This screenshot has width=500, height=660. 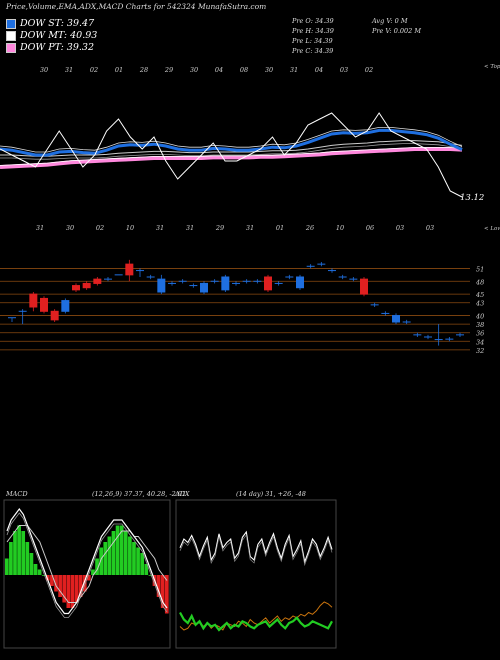 What do you see at coordinates (100, 228) in the screenshot?
I see `bottom-date-label: 02` at bounding box center [100, 228].